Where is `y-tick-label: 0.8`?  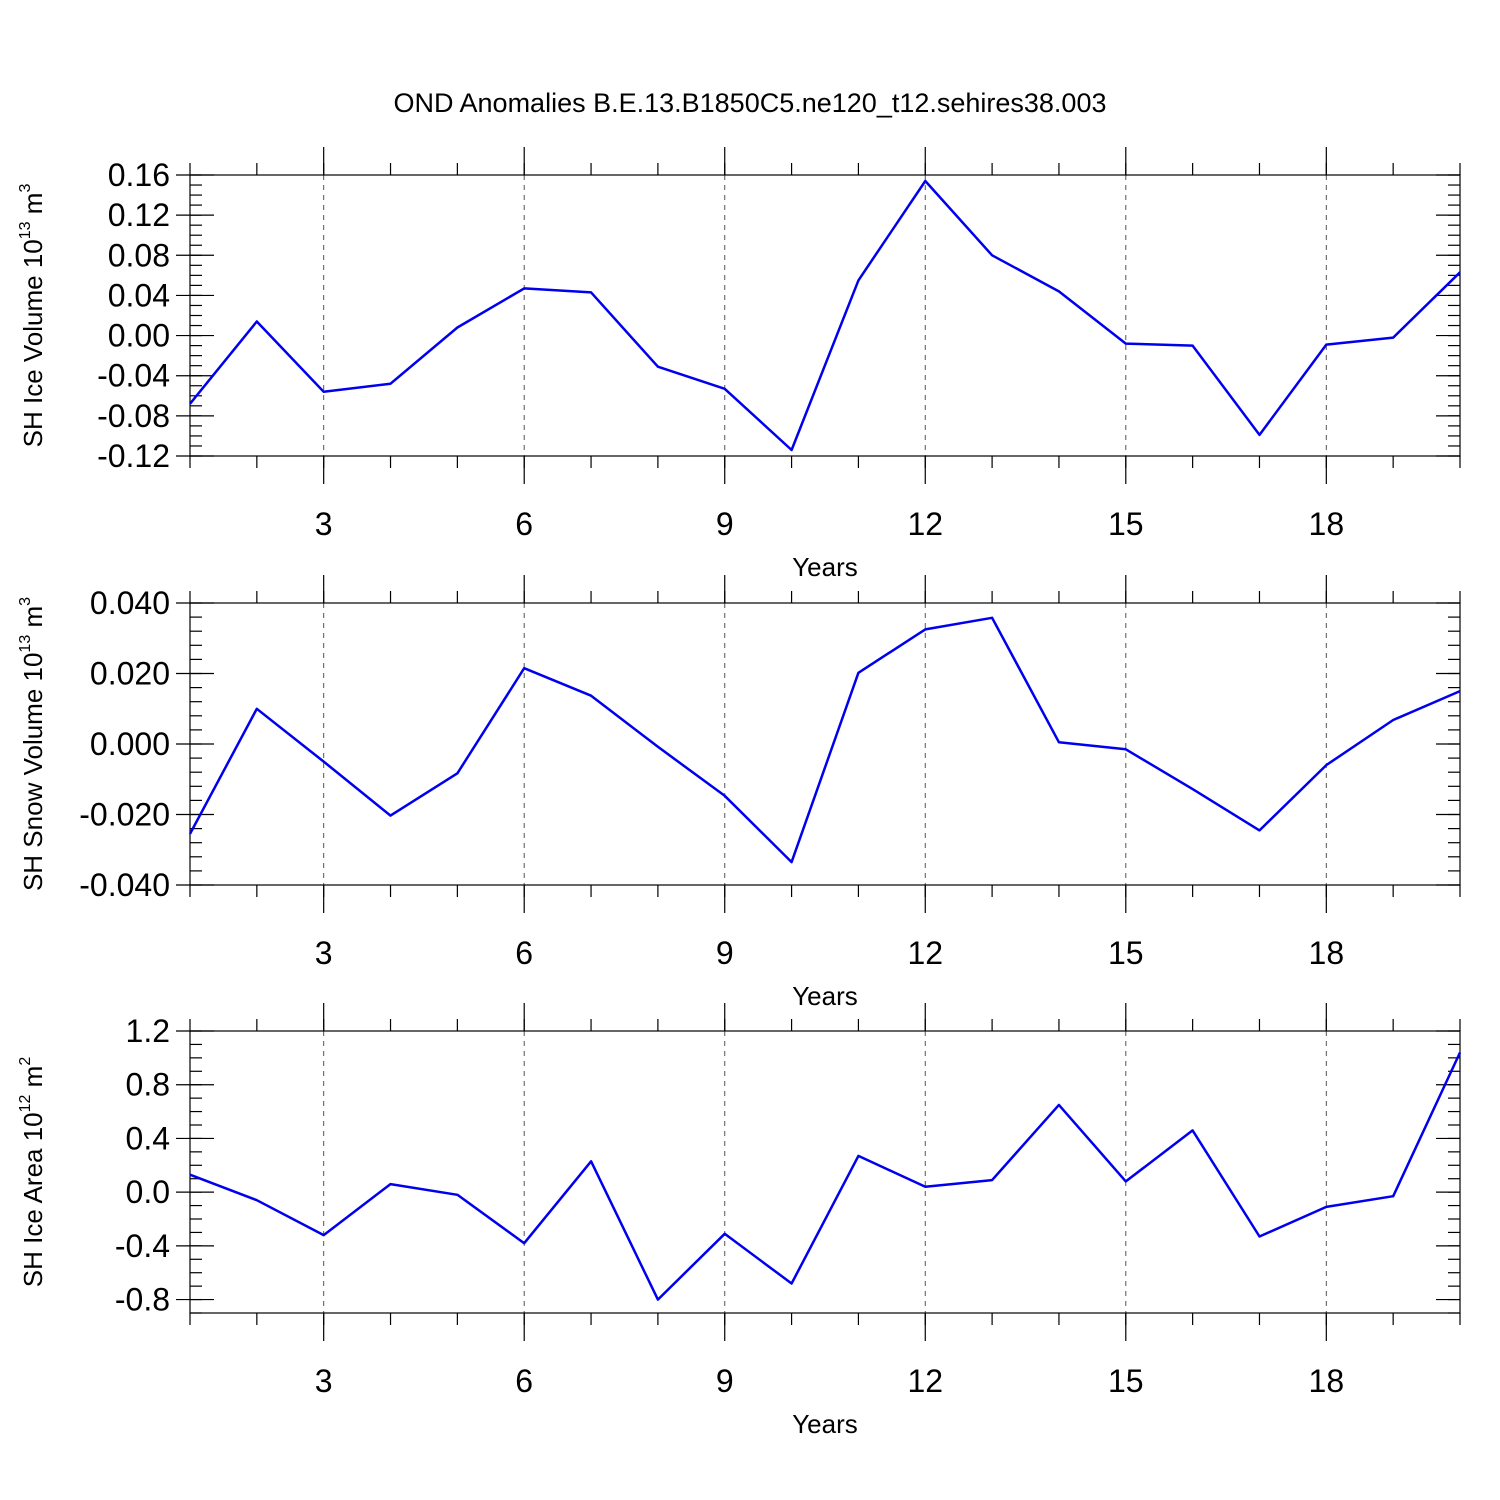
y-tick-label: 0.8 is located at coordinates (148, 1085).